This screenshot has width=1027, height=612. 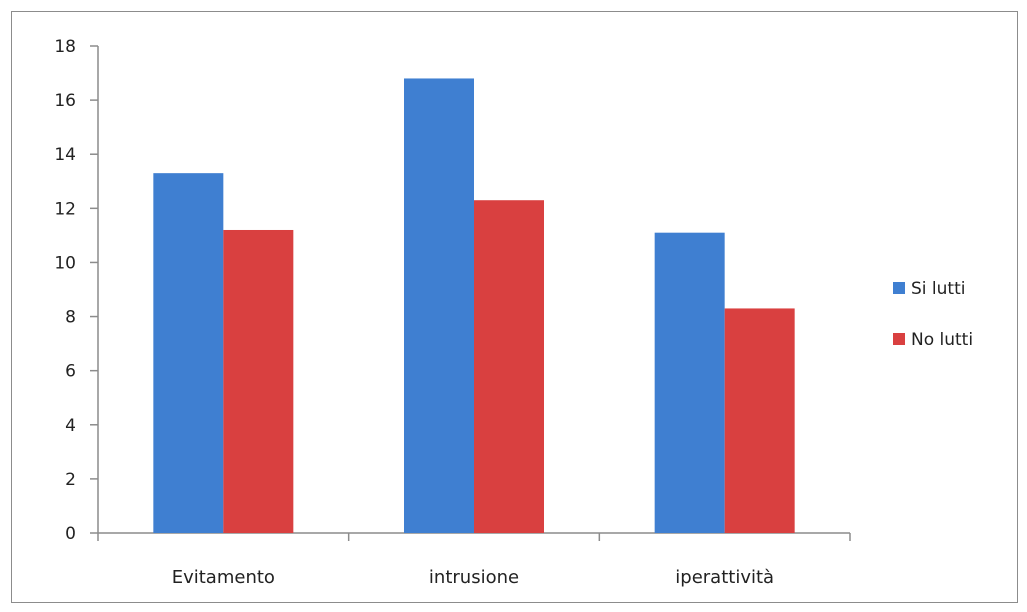 I want to click on x-category-label: iperattività, so click(x=724, y=577).